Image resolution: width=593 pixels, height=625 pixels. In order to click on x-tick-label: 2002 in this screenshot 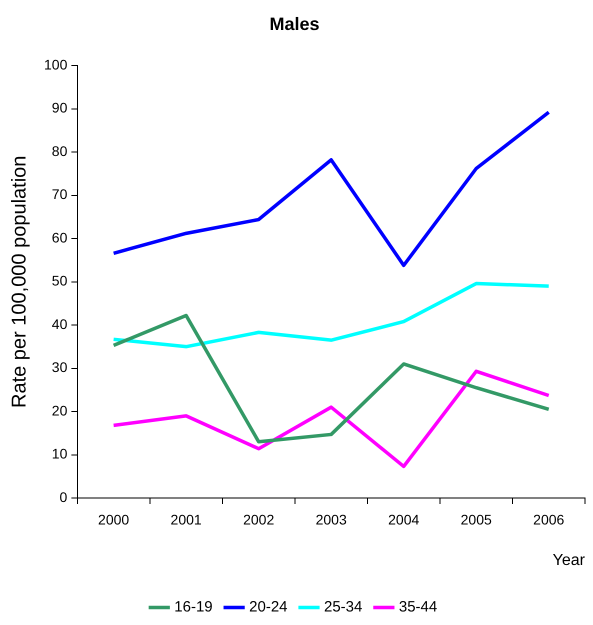, I will do `click(258, 519)`.